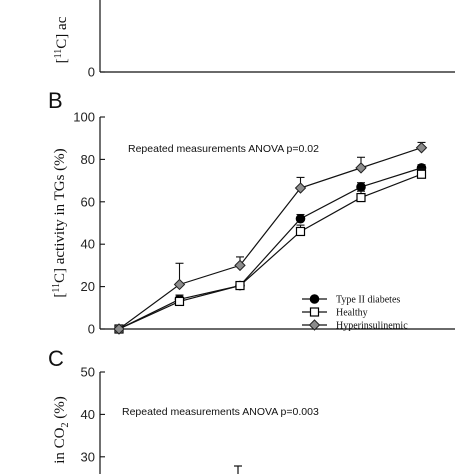 Image resolution: width=474 pixels, height=474 pixels. Describe the element at coordinates (88, 201) in the screenshot. I see `panel-b-ytick-label: 60` at that location.